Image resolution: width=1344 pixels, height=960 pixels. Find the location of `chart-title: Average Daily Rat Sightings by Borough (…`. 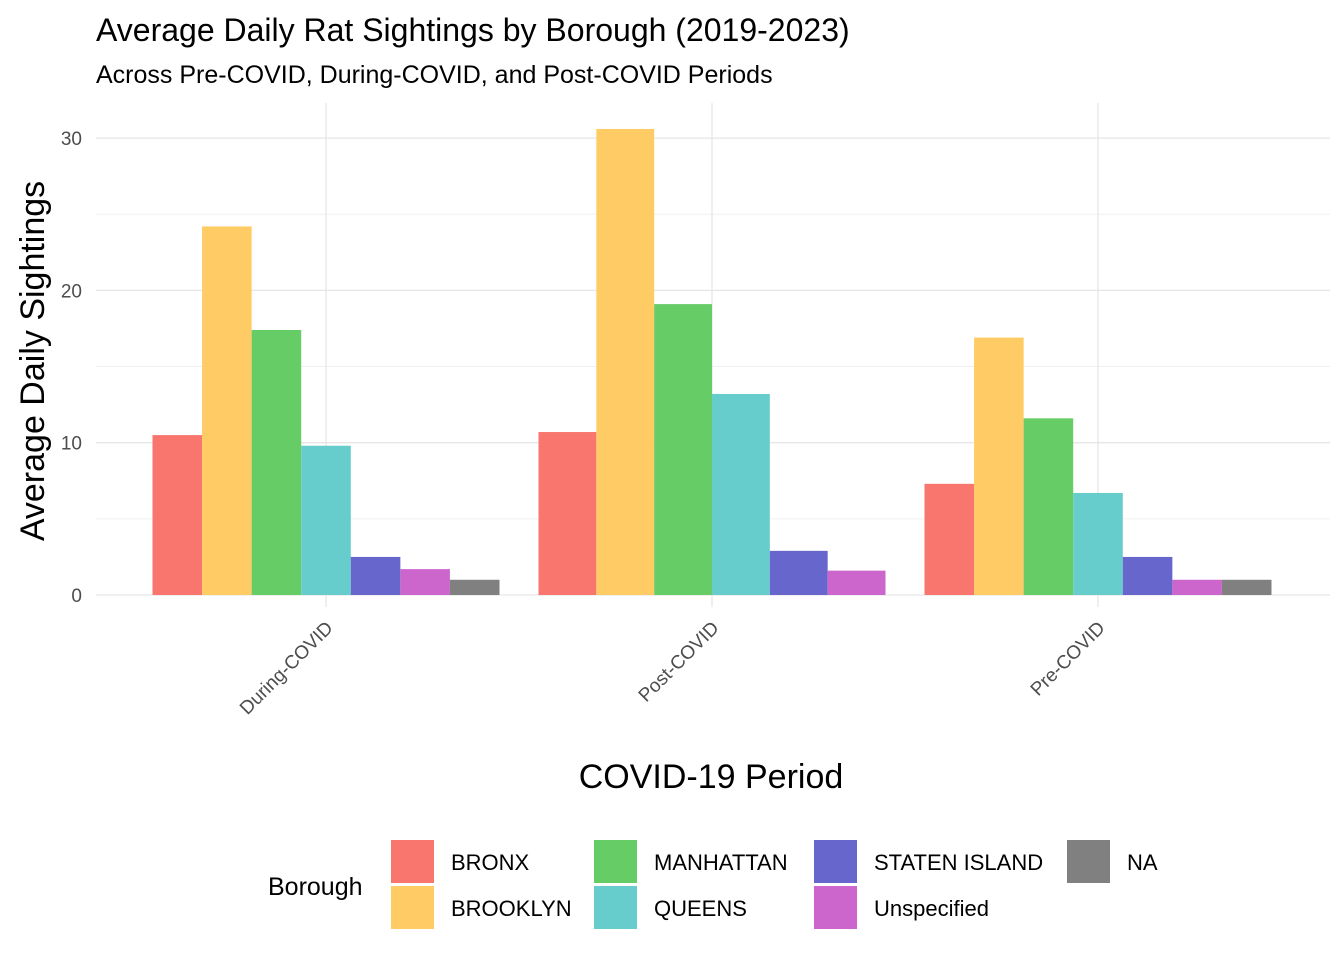

chart-title: Average Daily Rat Sightings by Borough (… is located at coordinates (473, 30).